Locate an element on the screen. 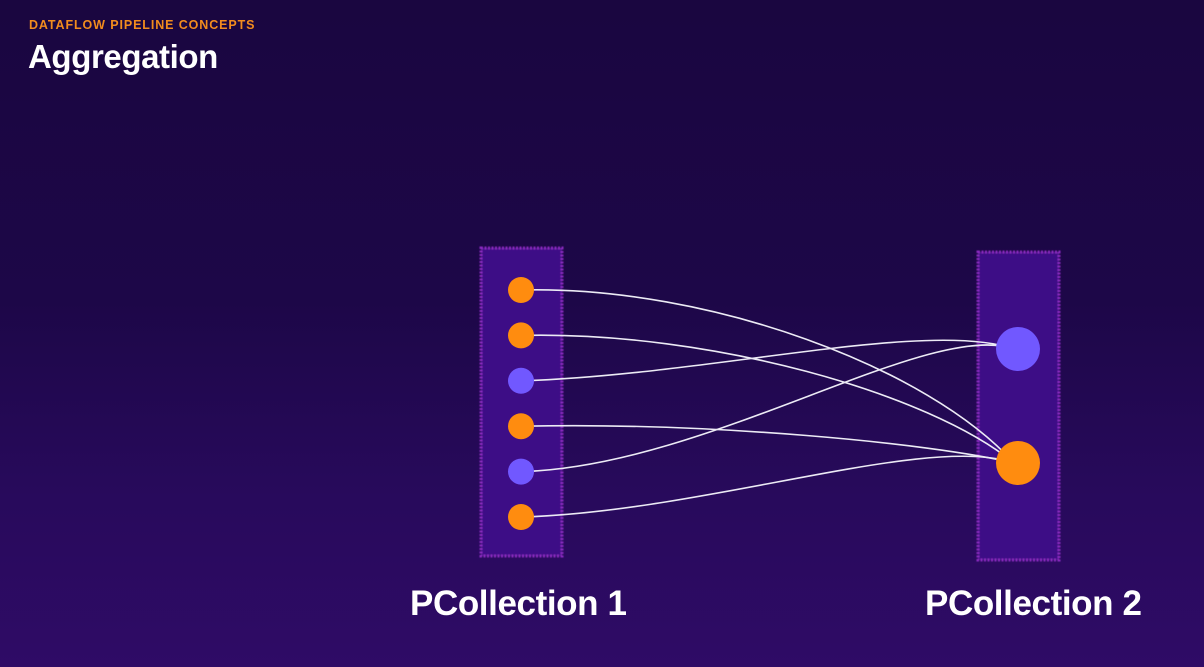 Image resolution: width=1204 pixels, height=667 pixels. connectors is located at coordinates (768, 403).